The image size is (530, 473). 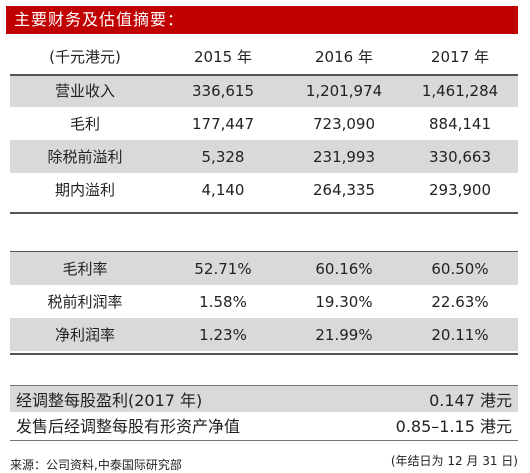 I want to click on cell-2017: 60.50%, so click(x=460, y=268).